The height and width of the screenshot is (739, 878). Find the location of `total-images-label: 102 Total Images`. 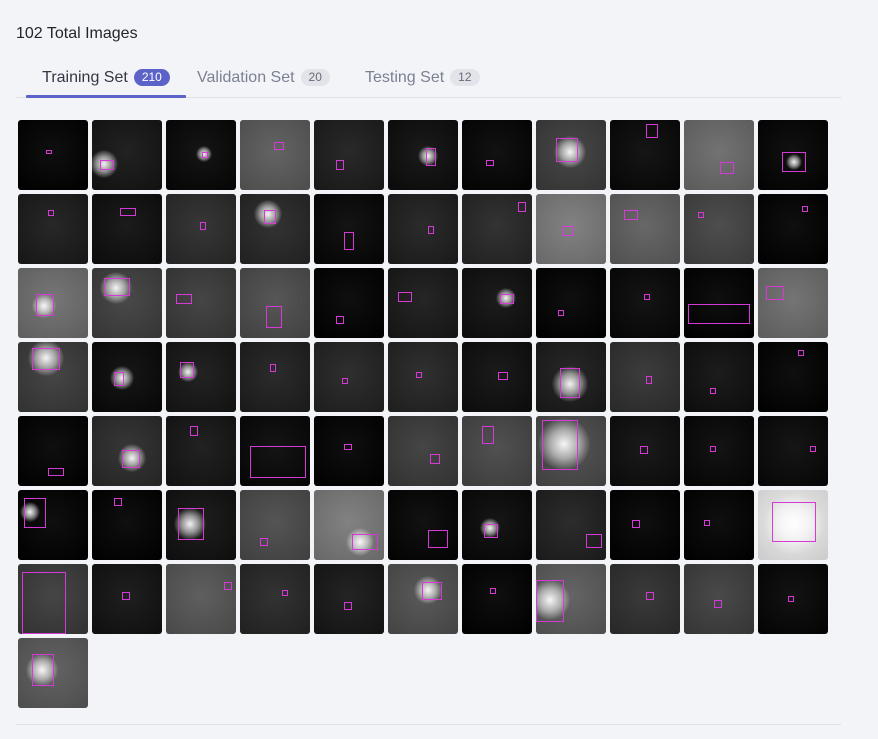

total-images-label: 102 Total Images is located at coordinates (77, 33).